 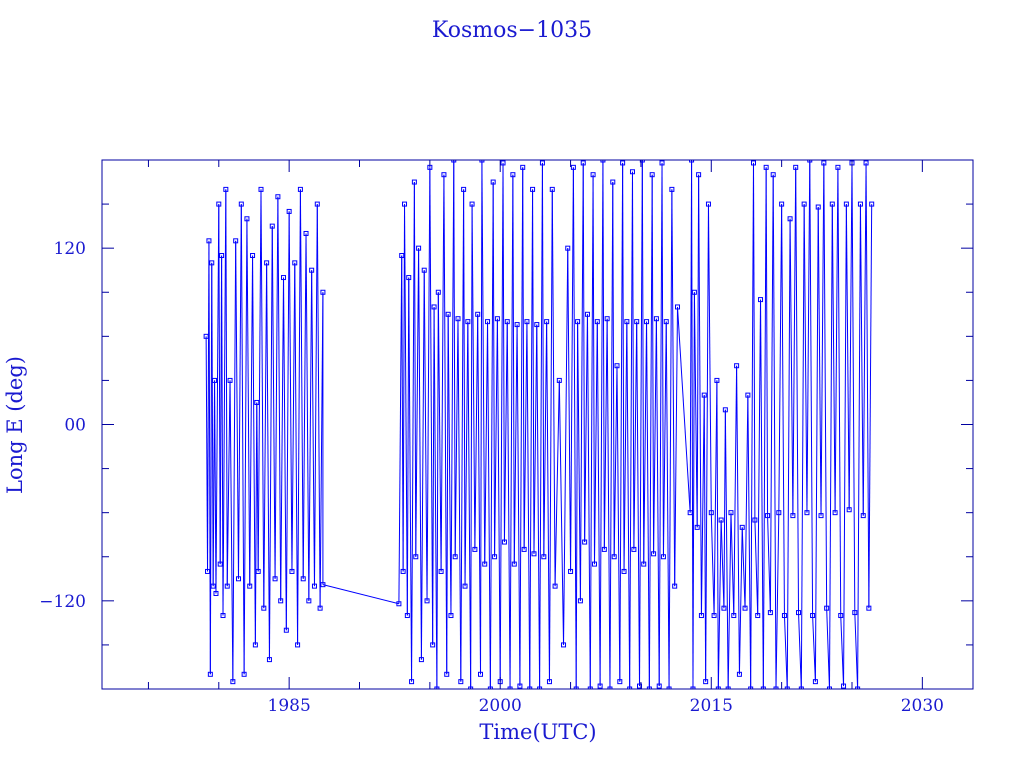 What do you see at coordinates (711, 706) in the screenshot?
I see `x-tick-label: 2015` at bounding box center [711, 706].